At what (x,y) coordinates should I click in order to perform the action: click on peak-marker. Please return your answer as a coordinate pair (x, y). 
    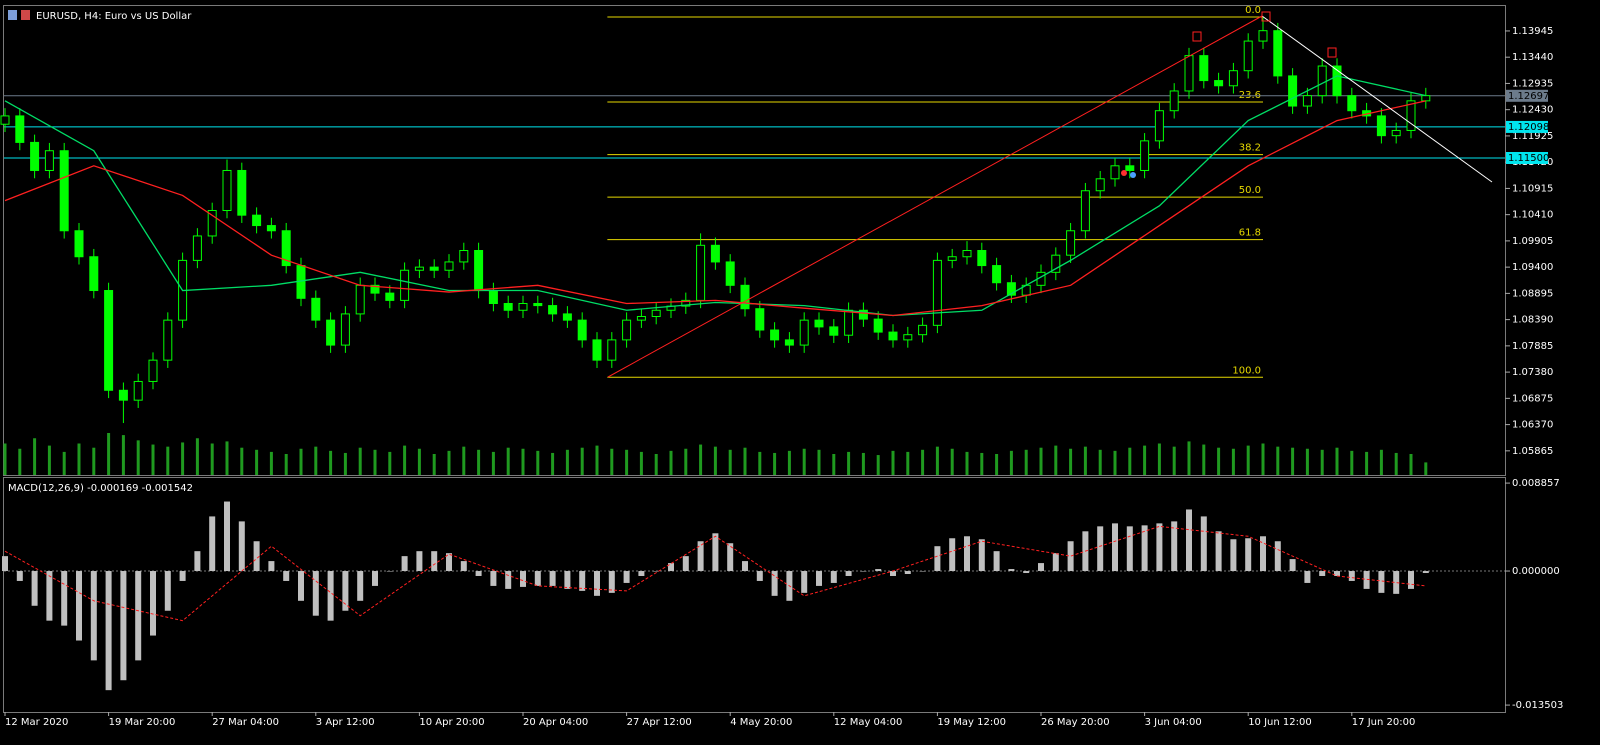
    Looking at the image, I should click on (1332, 52).